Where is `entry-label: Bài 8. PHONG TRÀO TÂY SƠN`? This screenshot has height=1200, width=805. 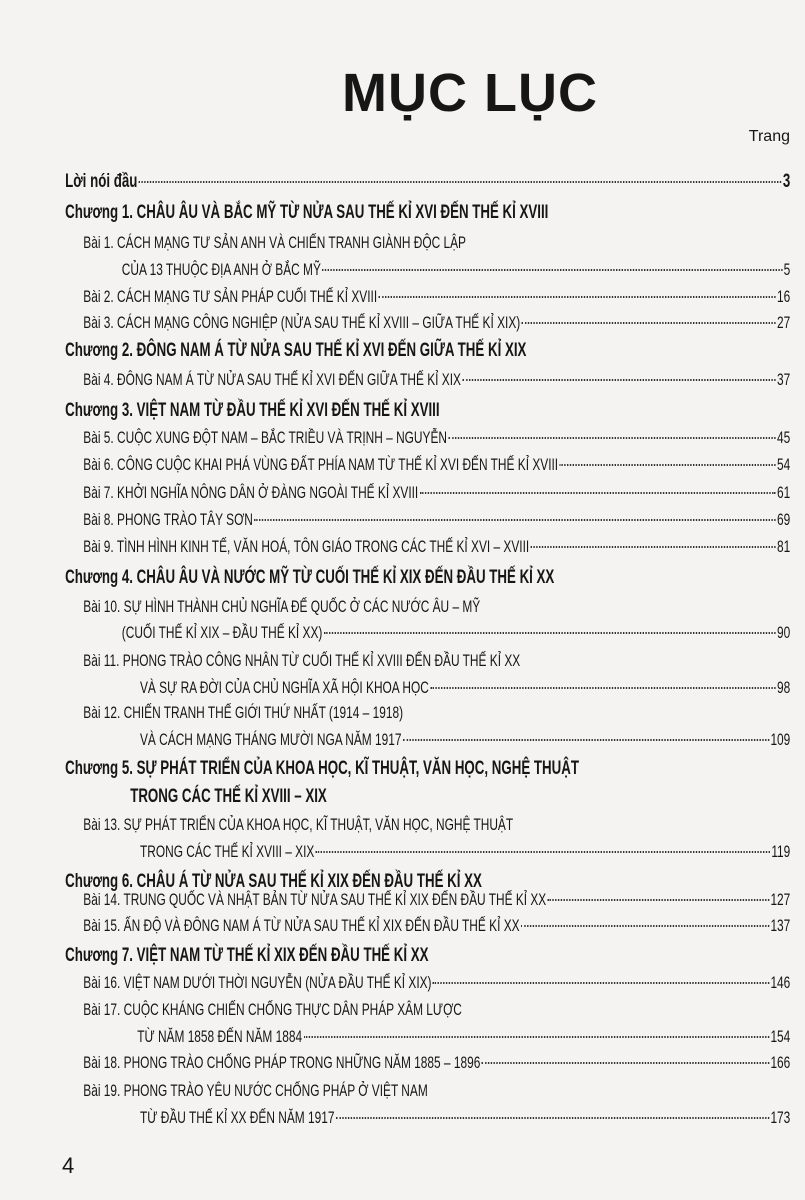 entry-label: Bài 8. PHONG TRÀO TÂY SƠN is located at coordinates (168, 519).